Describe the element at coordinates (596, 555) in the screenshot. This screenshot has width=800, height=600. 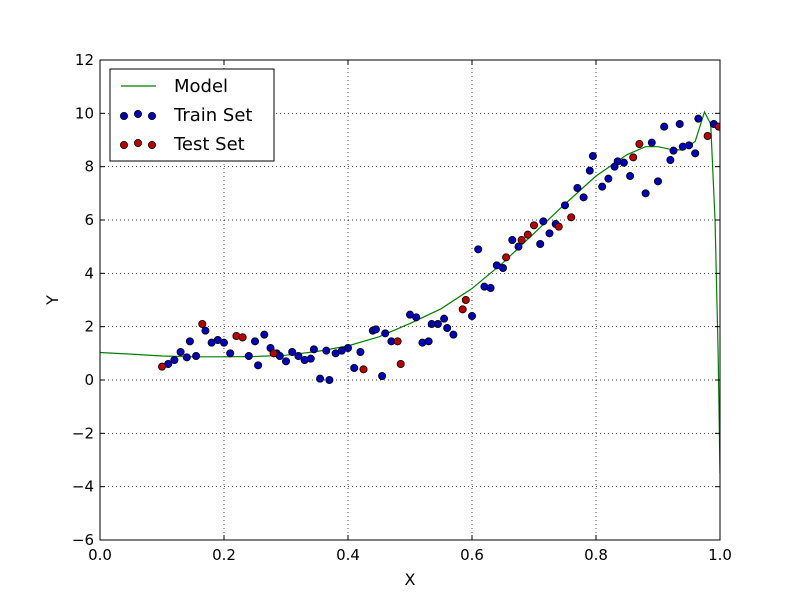
I see `x-tick-label: 0.8` at that location.